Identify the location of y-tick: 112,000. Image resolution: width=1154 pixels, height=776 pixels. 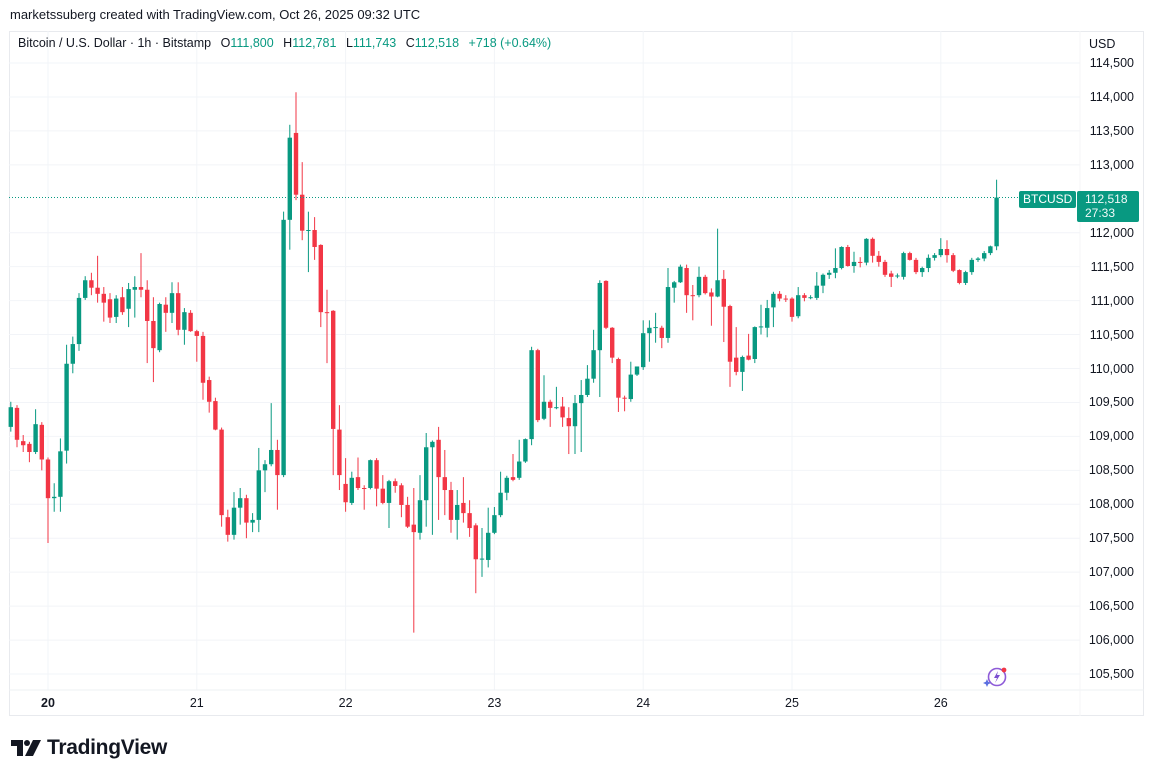
(1111, 232).